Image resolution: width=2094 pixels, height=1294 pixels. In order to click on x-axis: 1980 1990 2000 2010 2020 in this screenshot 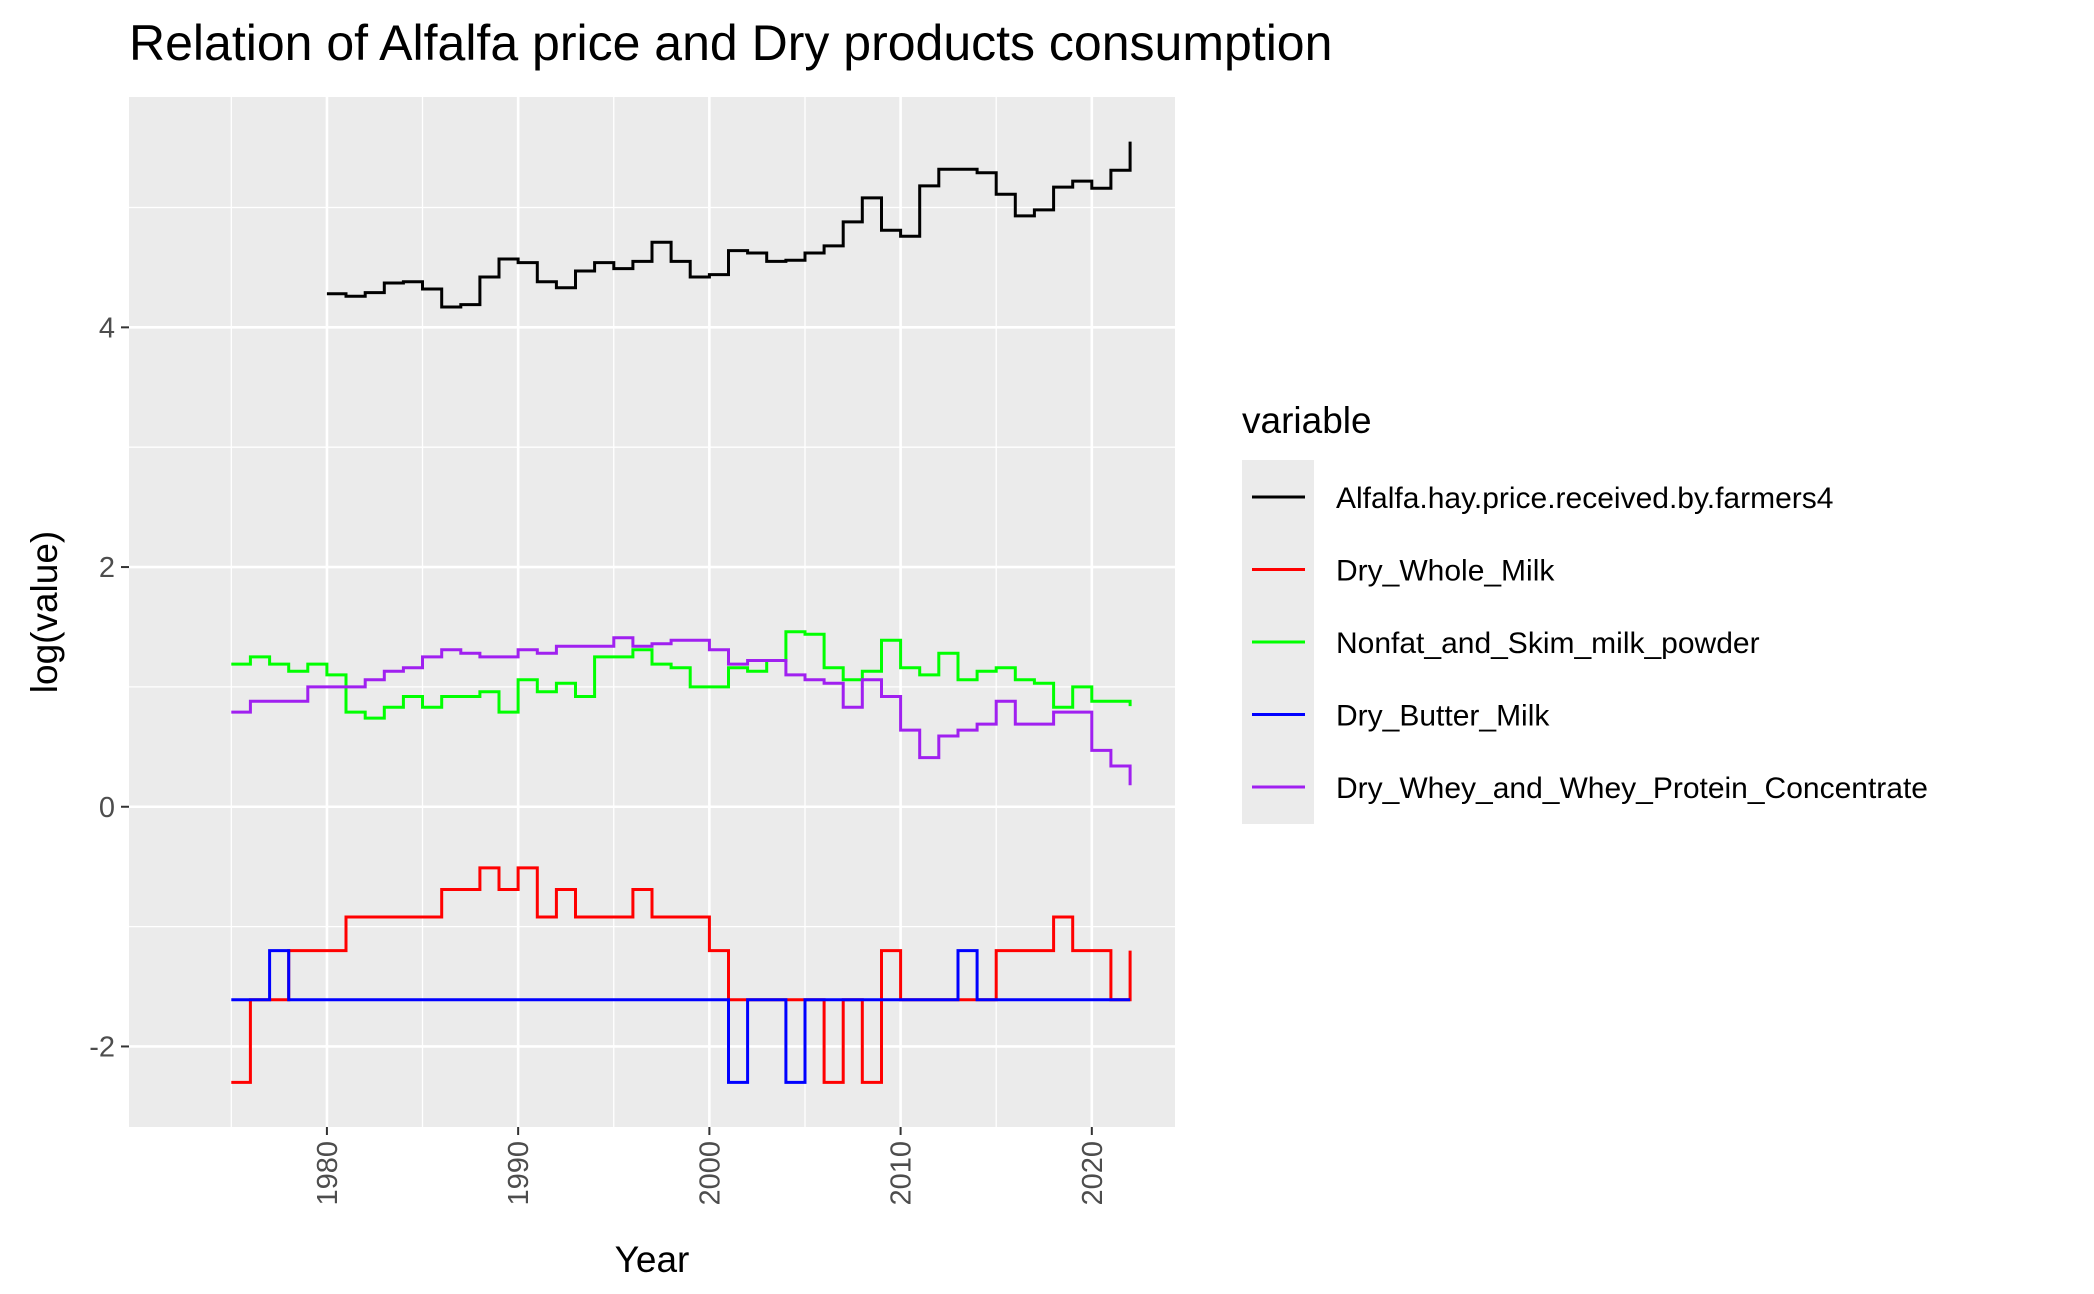, I will do `click(710, 1166)`.